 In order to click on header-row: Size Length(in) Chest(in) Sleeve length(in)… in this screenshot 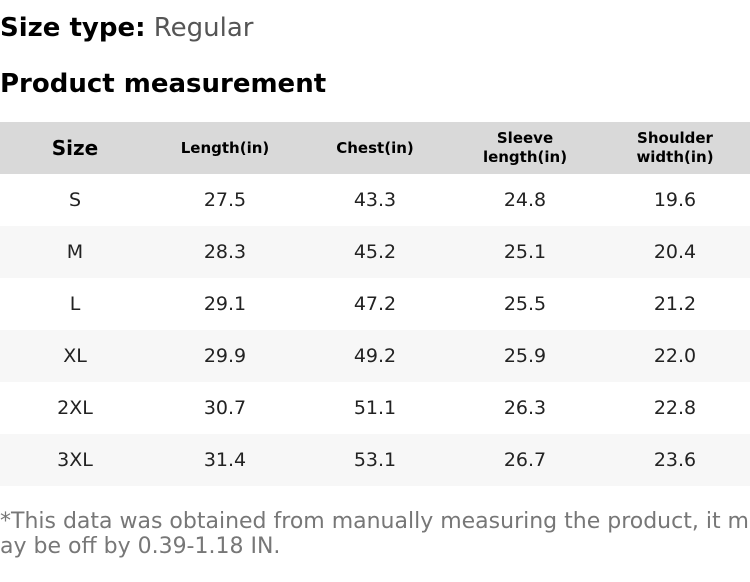, I will do `click(375, 148)`.